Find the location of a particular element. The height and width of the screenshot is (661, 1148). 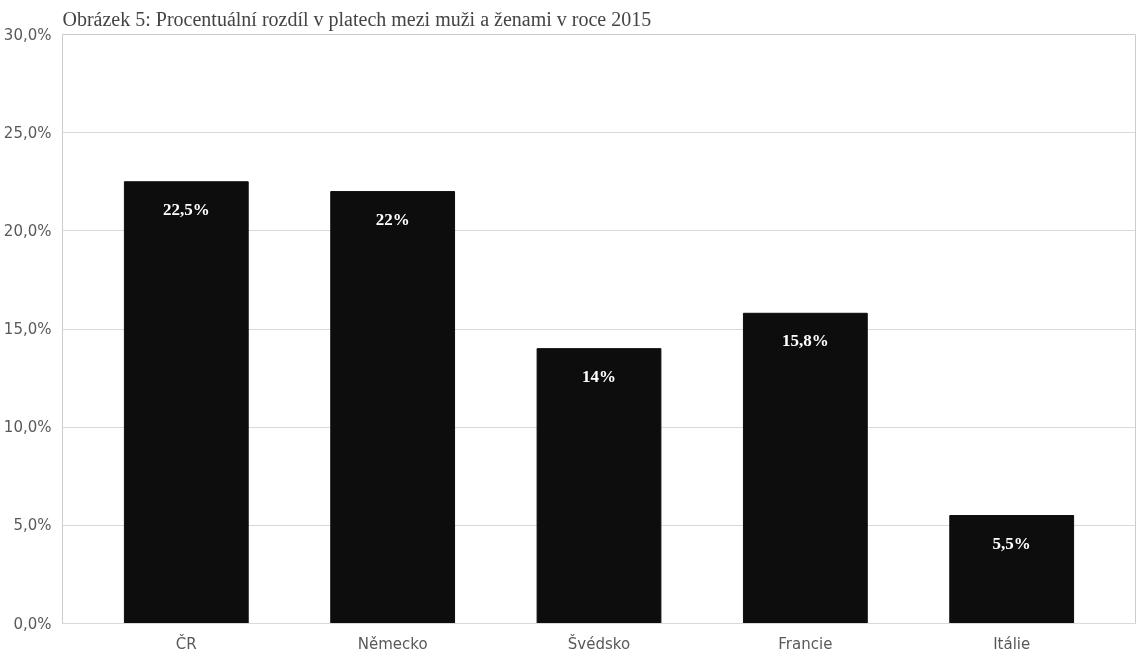

x-tick-label: Itálie is located at coordinates (1012, 643).